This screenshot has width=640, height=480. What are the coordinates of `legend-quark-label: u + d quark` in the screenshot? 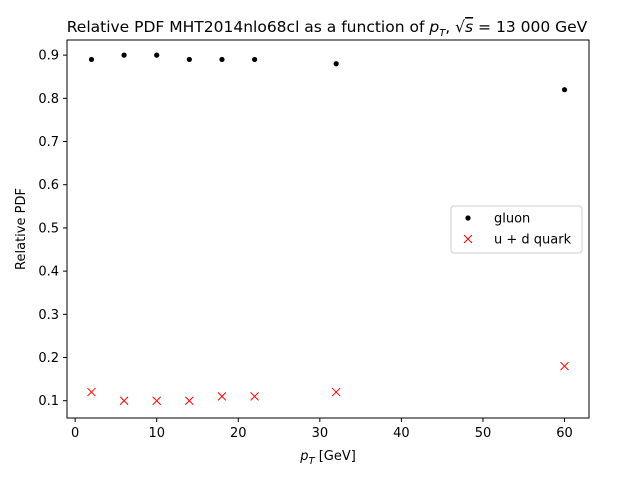 It's located at (533, 240).